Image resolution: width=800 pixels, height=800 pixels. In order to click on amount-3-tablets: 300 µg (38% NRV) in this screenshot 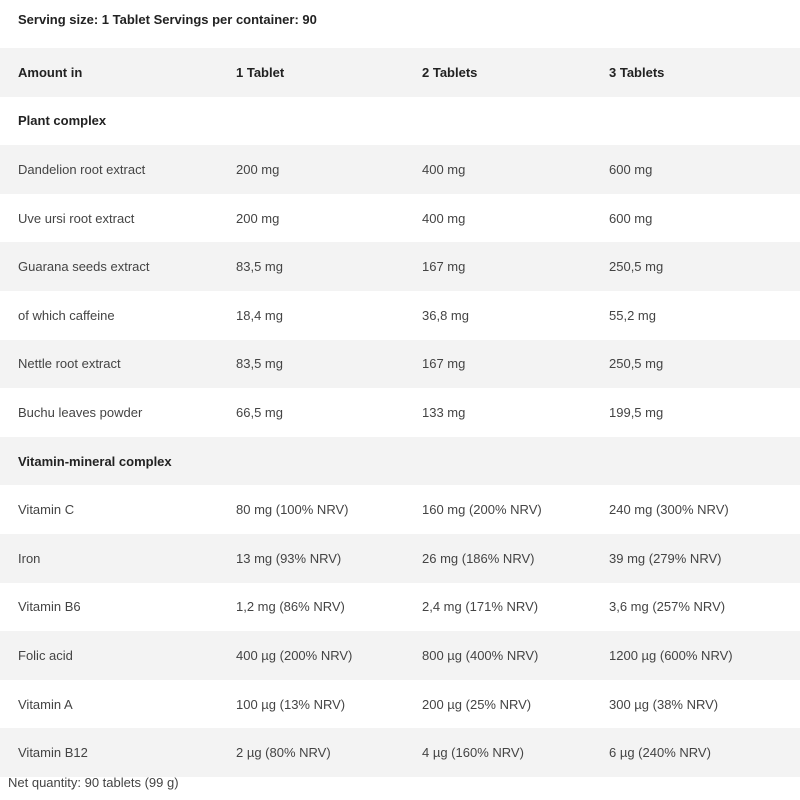, I will do `click(664, 704)`.